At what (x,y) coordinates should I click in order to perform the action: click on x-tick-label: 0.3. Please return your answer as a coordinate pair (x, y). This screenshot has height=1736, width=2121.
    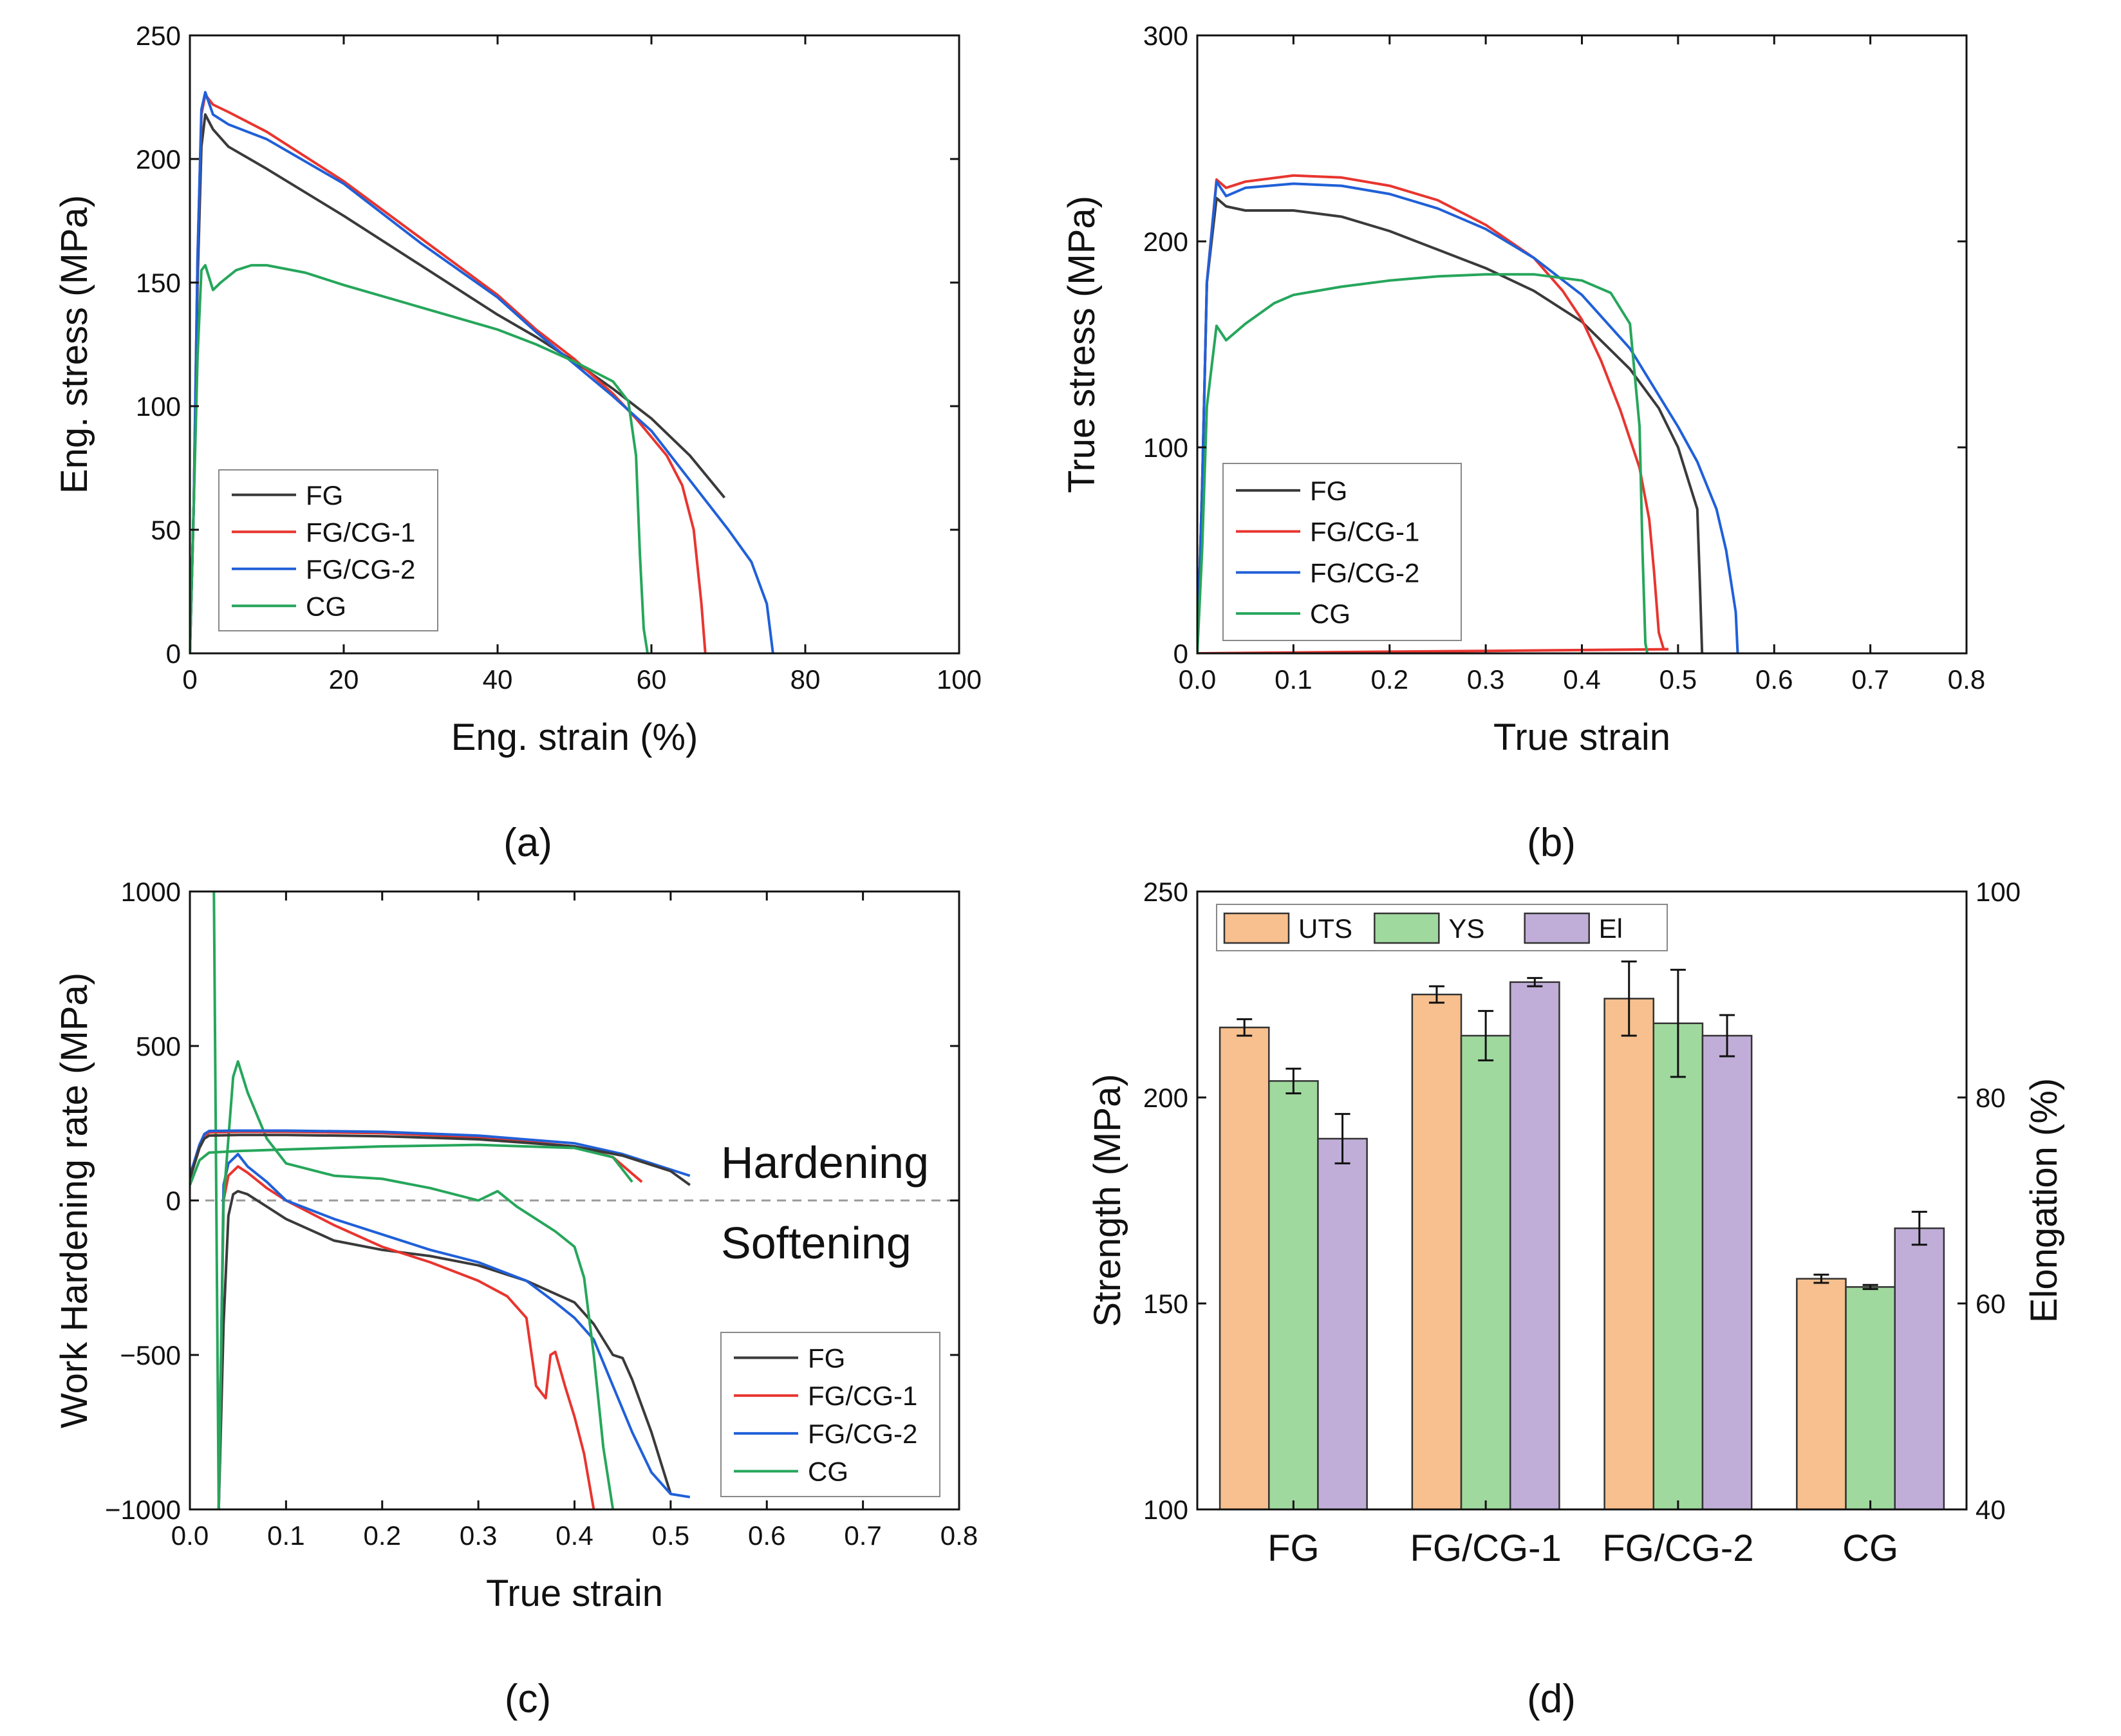
    Looking at the image, I should click on (478, 1535).